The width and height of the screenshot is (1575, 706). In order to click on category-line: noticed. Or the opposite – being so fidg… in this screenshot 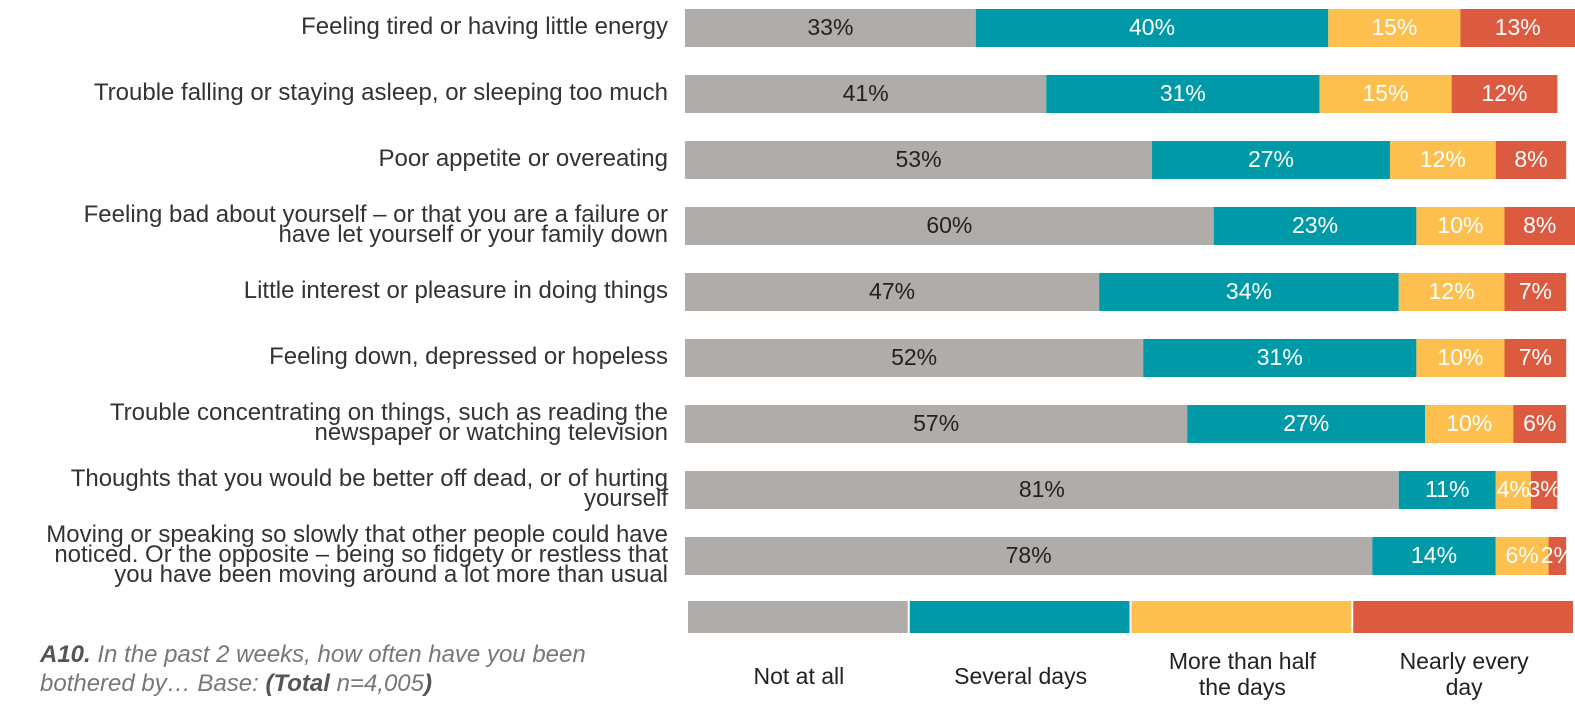, I will do `click(361, 554)`.